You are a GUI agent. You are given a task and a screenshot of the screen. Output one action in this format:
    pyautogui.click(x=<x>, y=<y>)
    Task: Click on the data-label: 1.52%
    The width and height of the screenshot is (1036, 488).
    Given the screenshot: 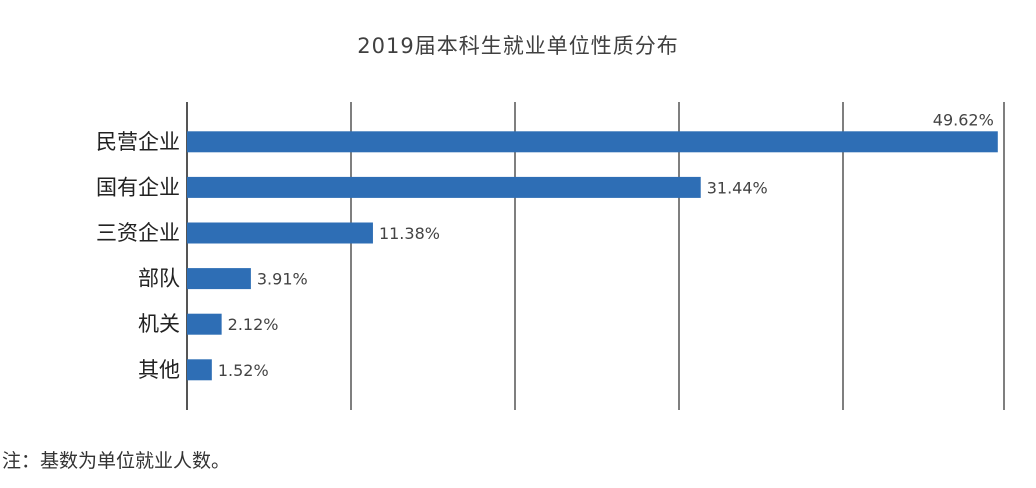 What is the action you would take?
    pyautogui.click(x=243, y=370)
    